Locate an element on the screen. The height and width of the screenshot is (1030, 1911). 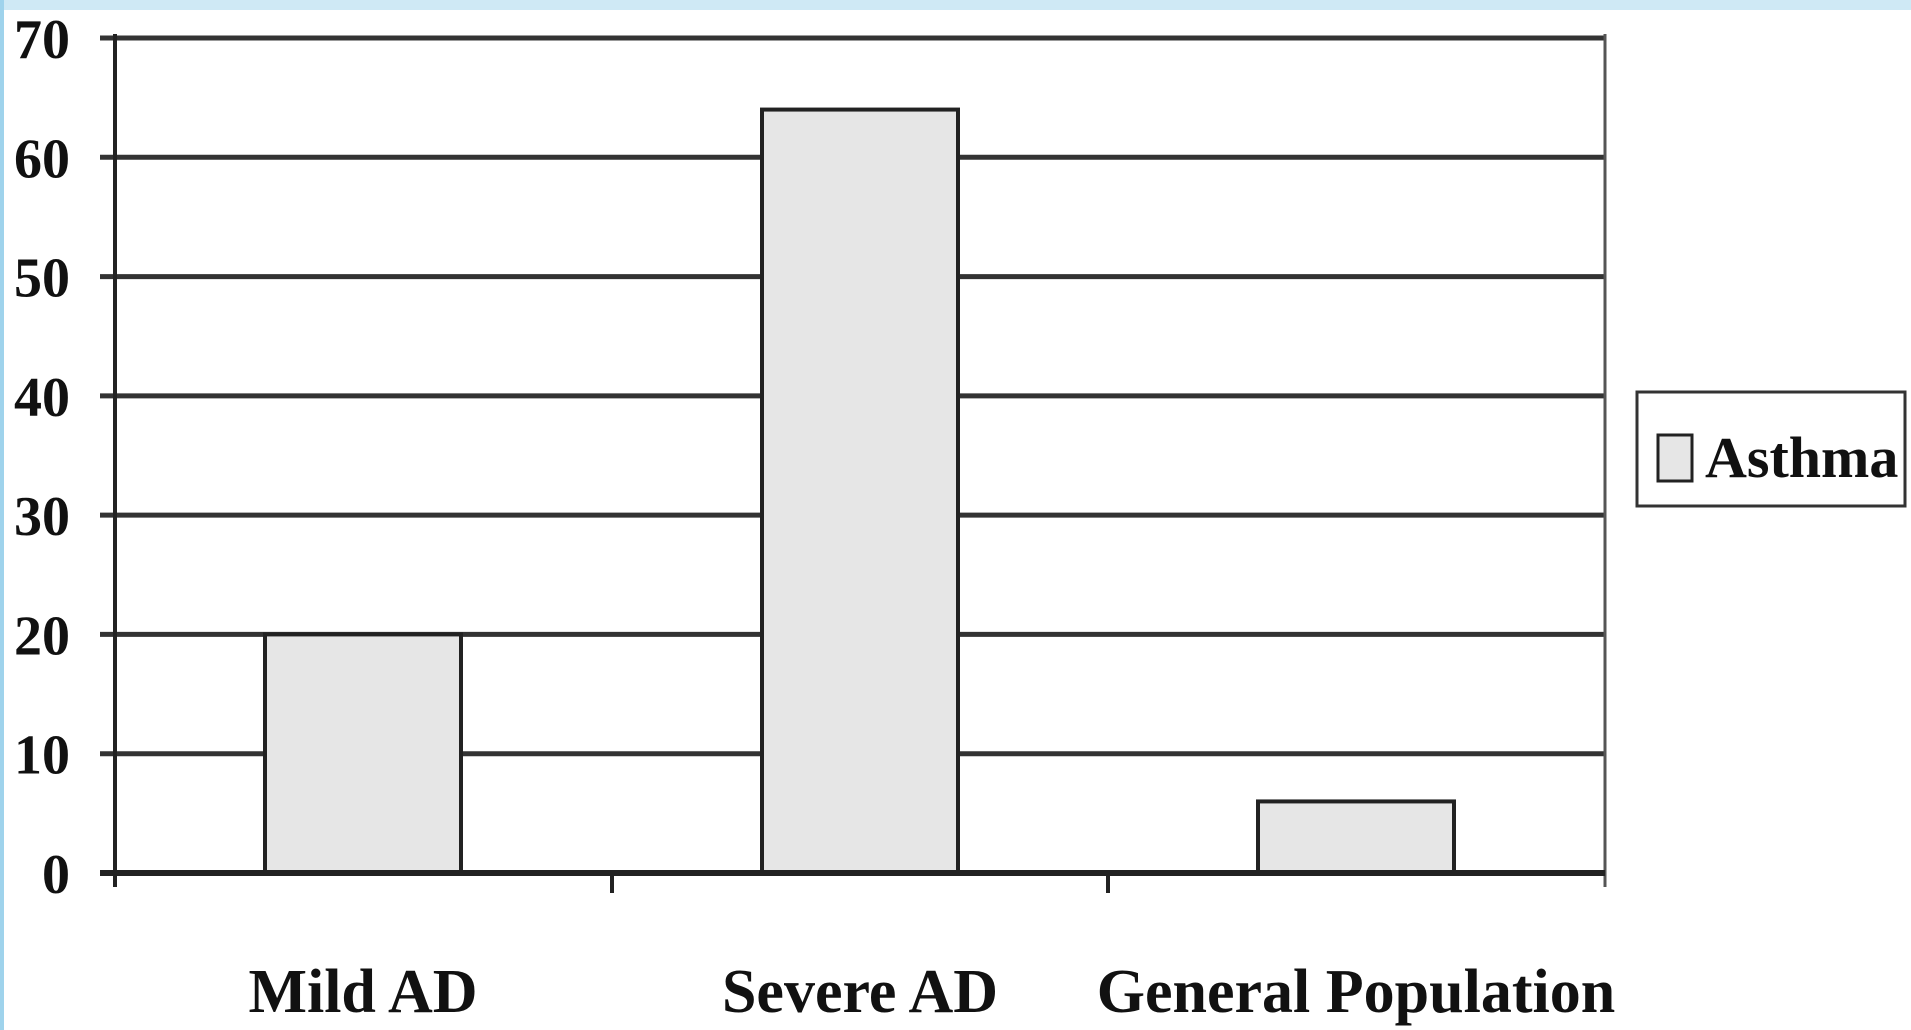
y-tick-label: 10 is located at coordinates (42, 756).